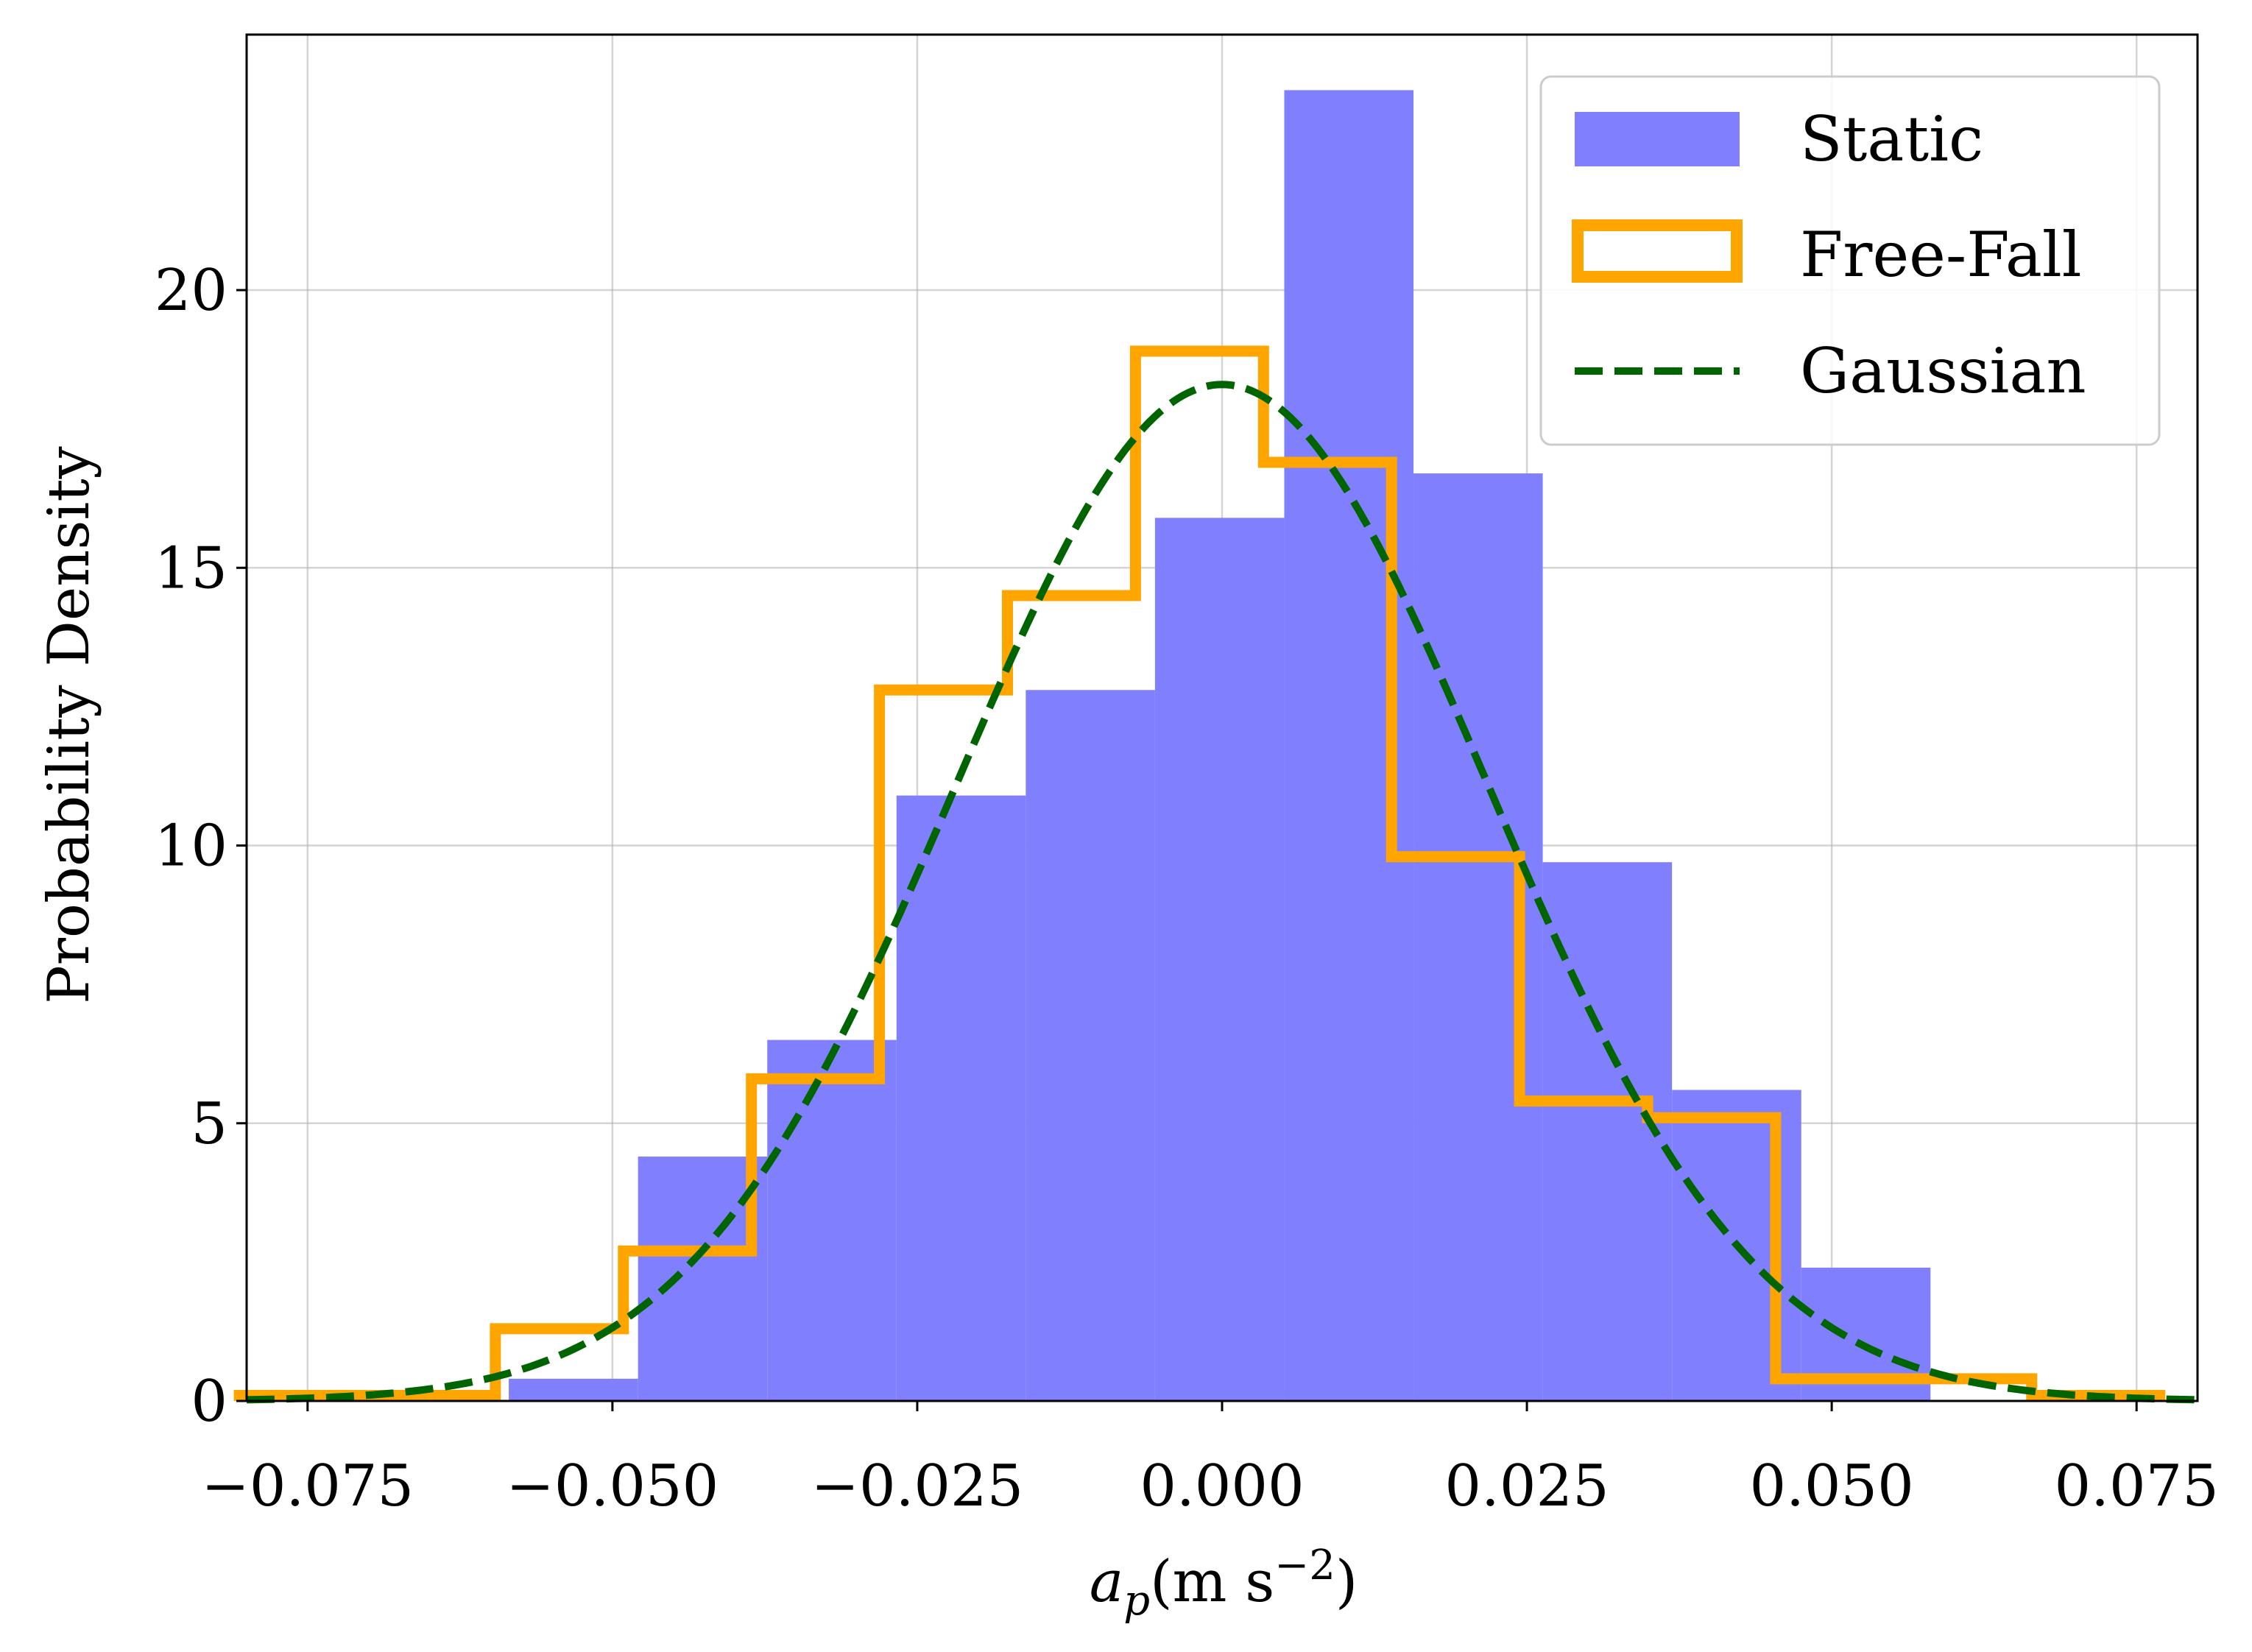 Image resolution: width=2252 pixels, height=1652 pixels. I want to click on x-tick-label-5: 0.050, so click(1831, 1486).